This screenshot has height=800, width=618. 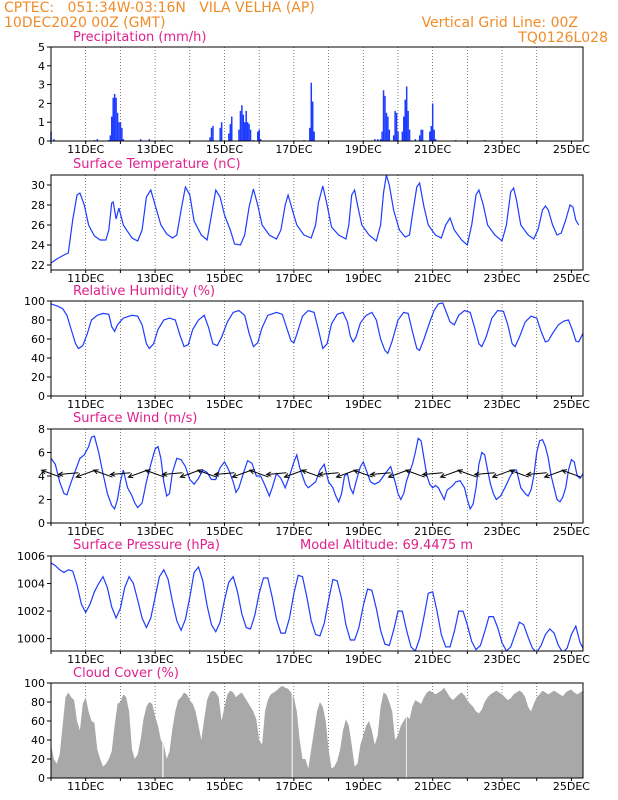 I want to click on temperature-frame, so click(x=317, y=222).